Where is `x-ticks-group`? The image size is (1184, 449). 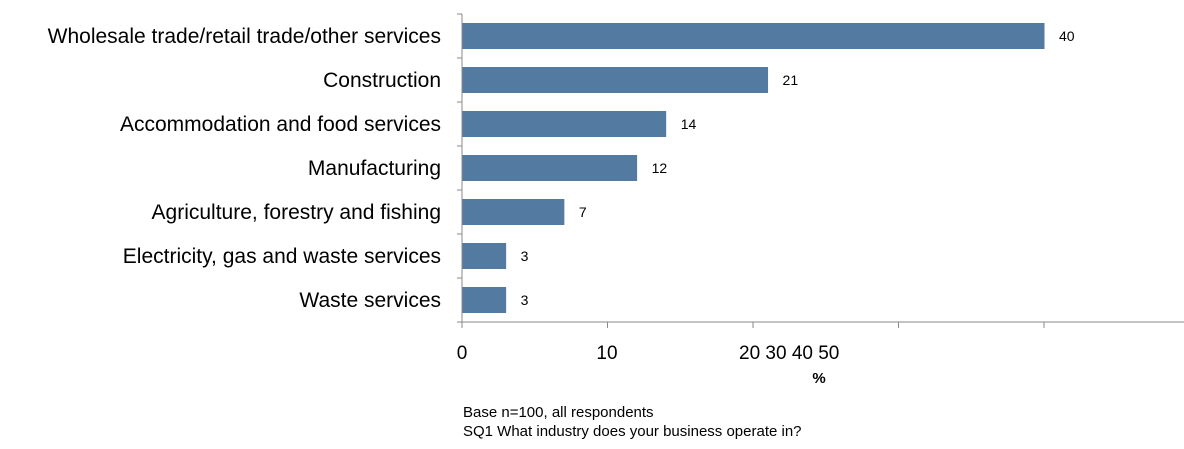 x-ticks-group is located at coordinates (753, 325).